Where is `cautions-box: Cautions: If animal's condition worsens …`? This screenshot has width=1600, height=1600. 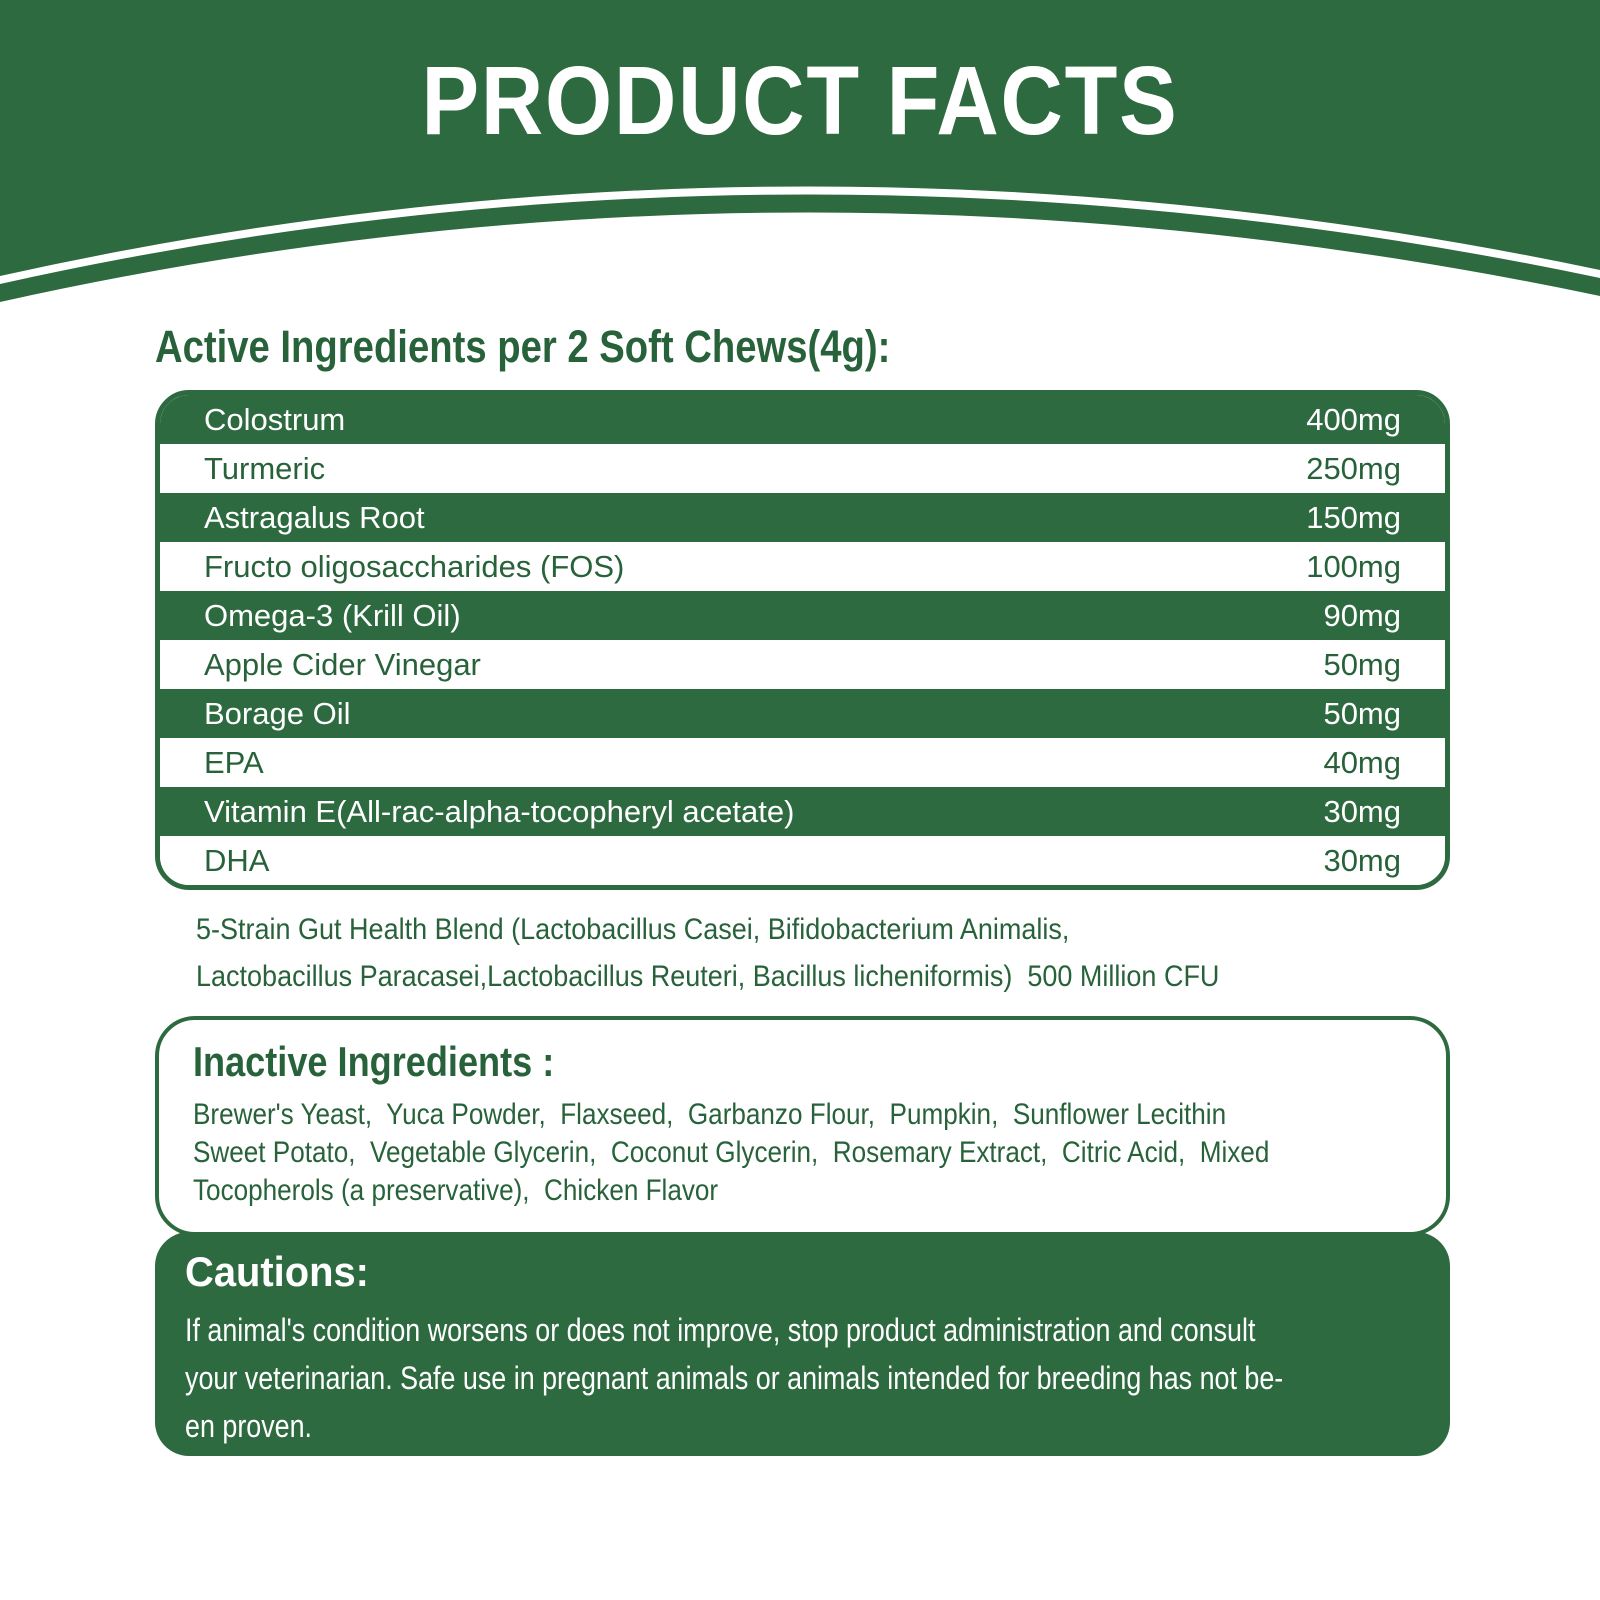
cautions-box: Cautions: If animal's condition worsens … is located at coordinates (802, 1344).